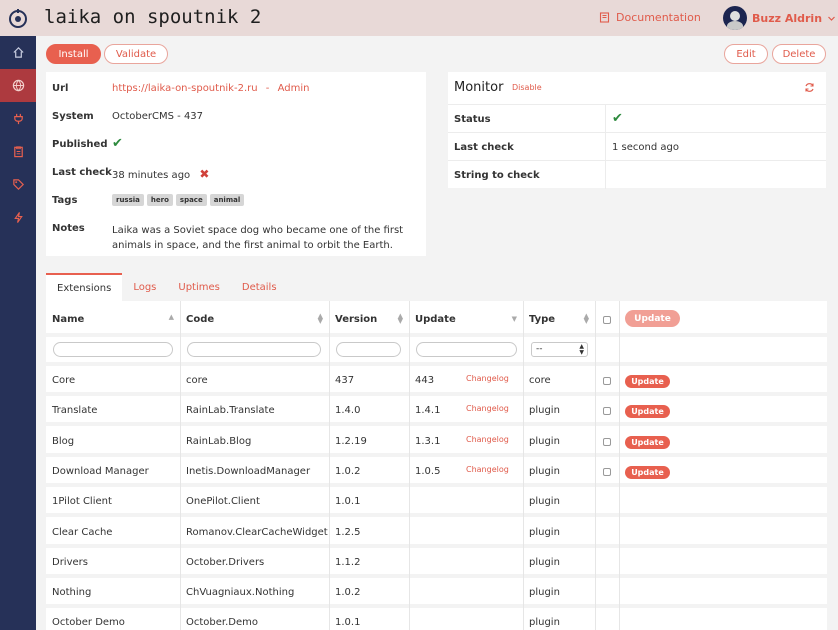 The image size is (838, 630). What do you see at coordinates (128, 200) in the screenshot?
I see `tag-badge: russia` at bounding box center [128, 200].